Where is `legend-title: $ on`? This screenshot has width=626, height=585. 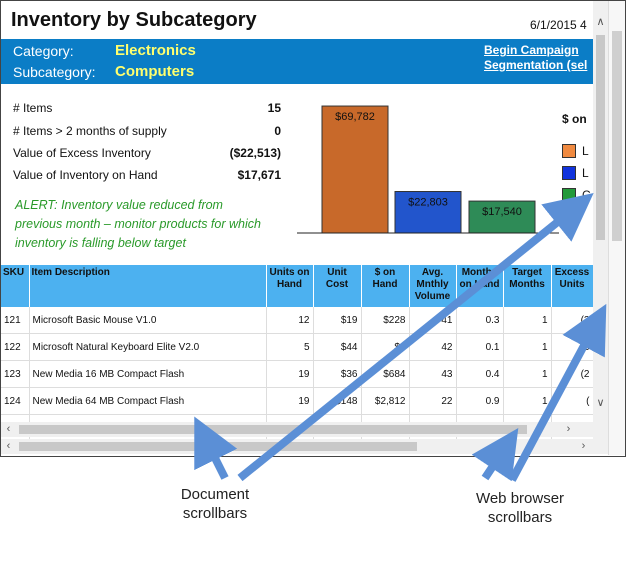 legend-title: $ on is located at coordinates (574, 119).